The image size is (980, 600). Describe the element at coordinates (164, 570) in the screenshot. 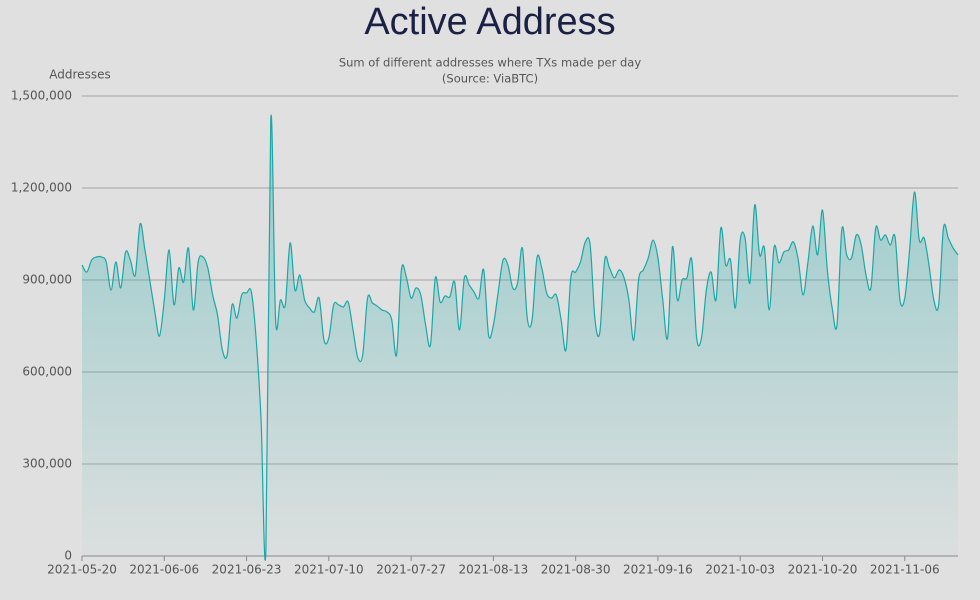

I see `x-tick-label: 2021-06-06` at that location.